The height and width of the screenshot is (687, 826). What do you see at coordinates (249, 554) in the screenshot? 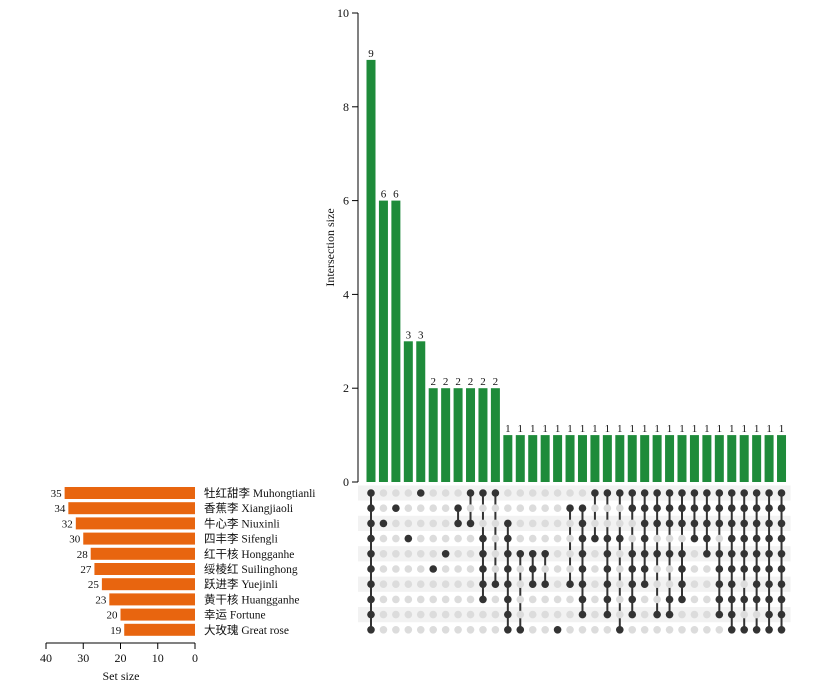
I see `set-name-label: 红干核 Hongganhe` at bounding box center [249, 554].